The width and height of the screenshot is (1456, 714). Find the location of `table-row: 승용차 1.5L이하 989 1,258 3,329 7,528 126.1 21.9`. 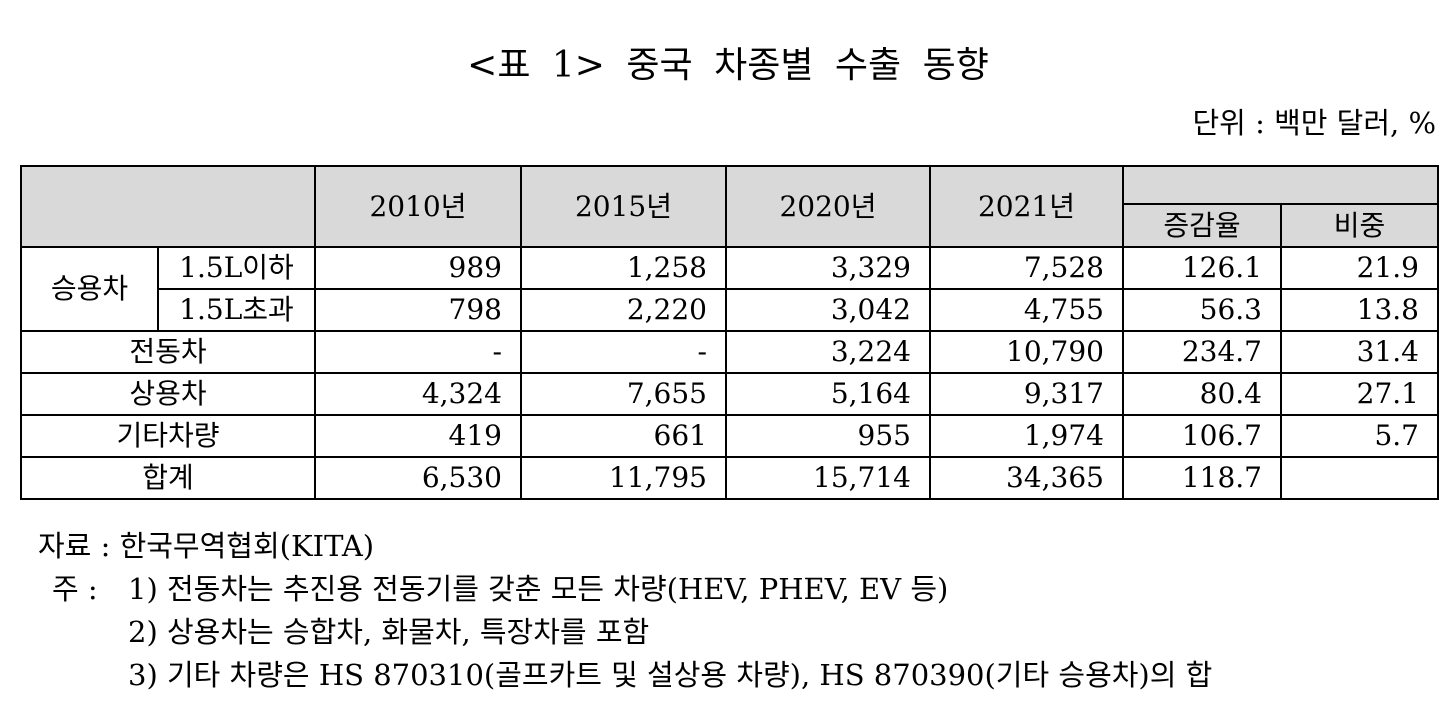

table-row: 승용차 1.5L이하 989 1,258 3,329 7,528 126.1 21.9 is located at coordinates (729, 289).